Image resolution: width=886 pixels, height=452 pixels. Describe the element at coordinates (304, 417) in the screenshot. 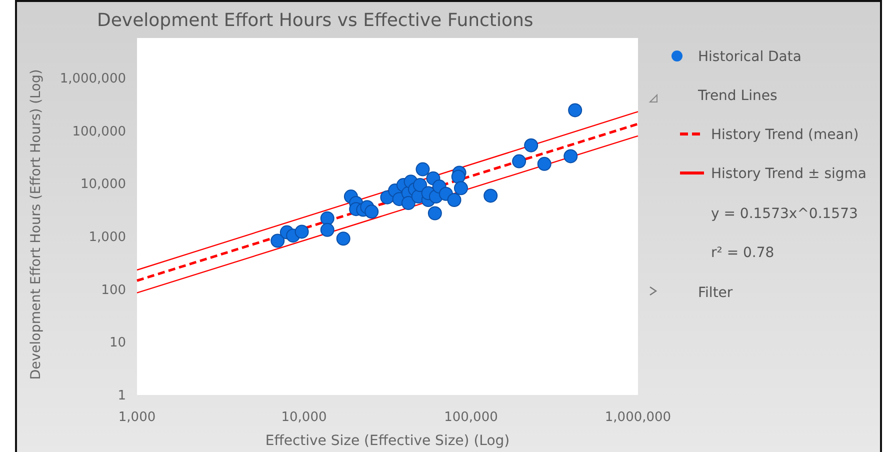

I see `x-tick-label: 10,000` at that location.